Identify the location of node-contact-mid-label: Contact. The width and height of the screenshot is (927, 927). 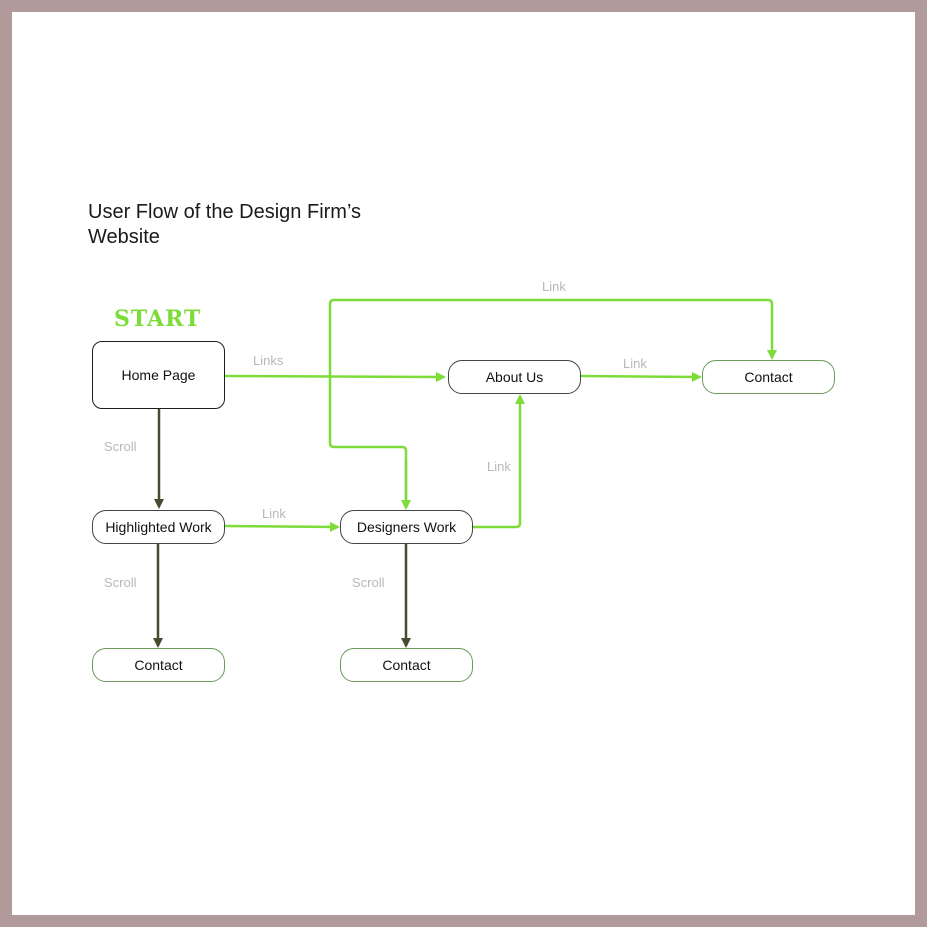
(406, 665).